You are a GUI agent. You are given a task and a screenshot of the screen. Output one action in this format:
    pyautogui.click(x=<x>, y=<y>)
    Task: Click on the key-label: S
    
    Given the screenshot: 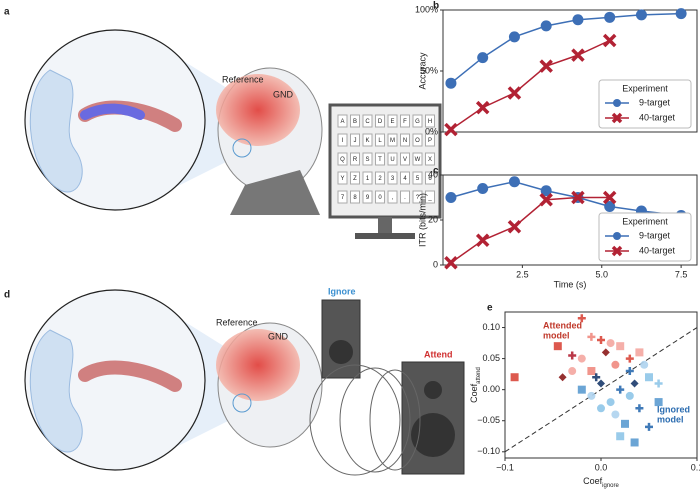 What is the action you would take?
    pyautogui.click(x=367, y=160)
    